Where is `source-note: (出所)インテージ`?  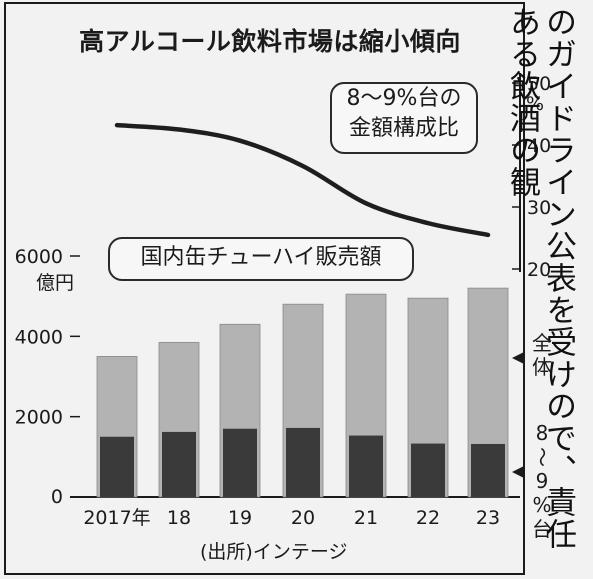
source-note: (出所)インテージ is located at coordinates (274, 552).